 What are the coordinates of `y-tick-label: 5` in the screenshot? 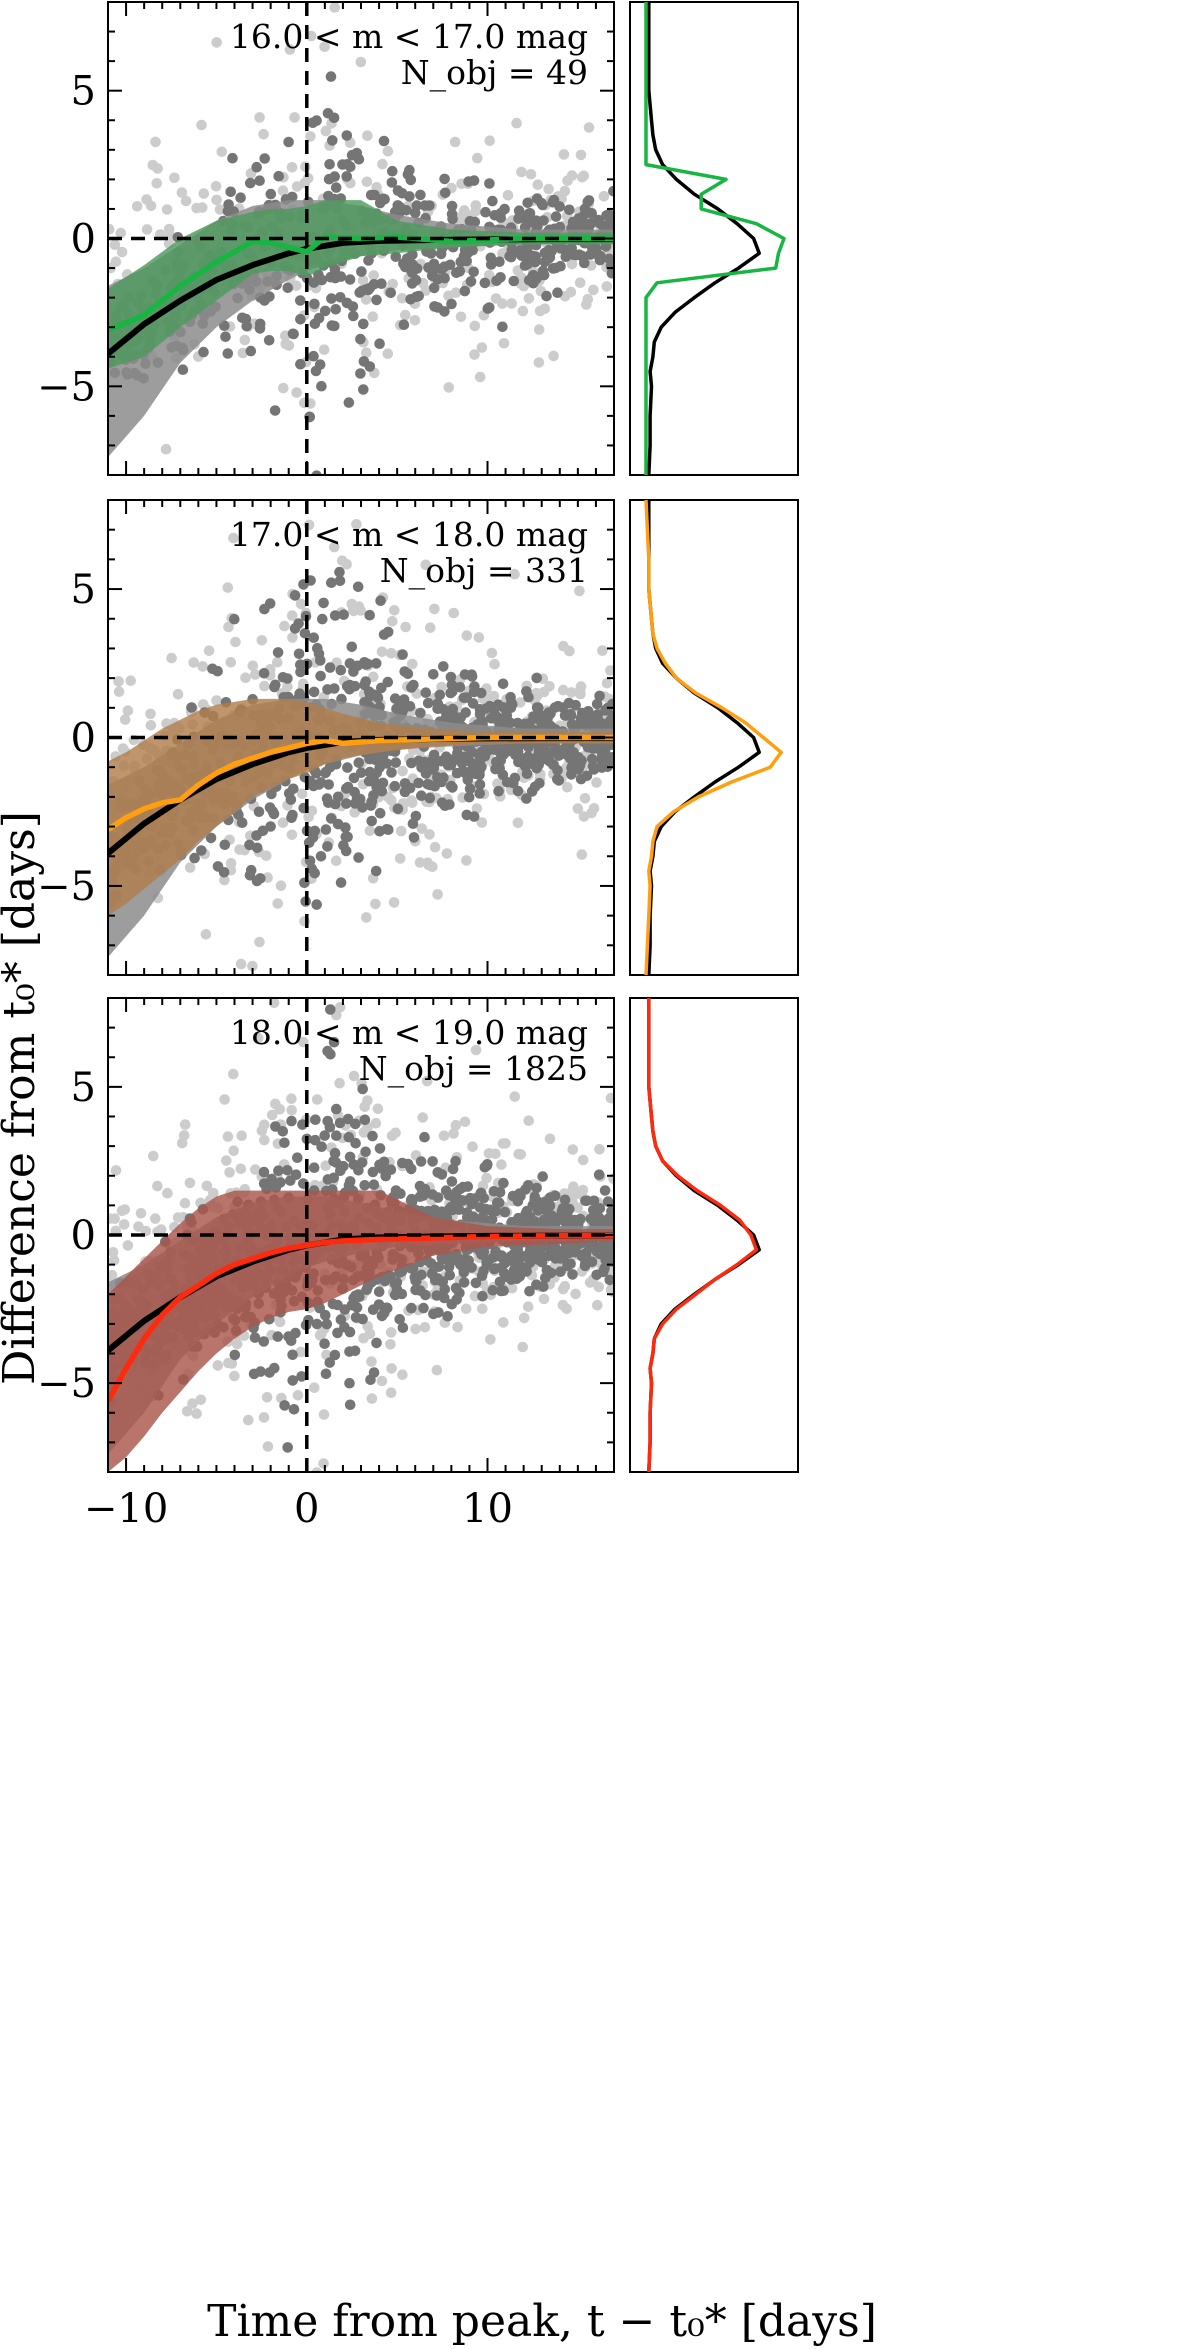 It's located at (83, 590).